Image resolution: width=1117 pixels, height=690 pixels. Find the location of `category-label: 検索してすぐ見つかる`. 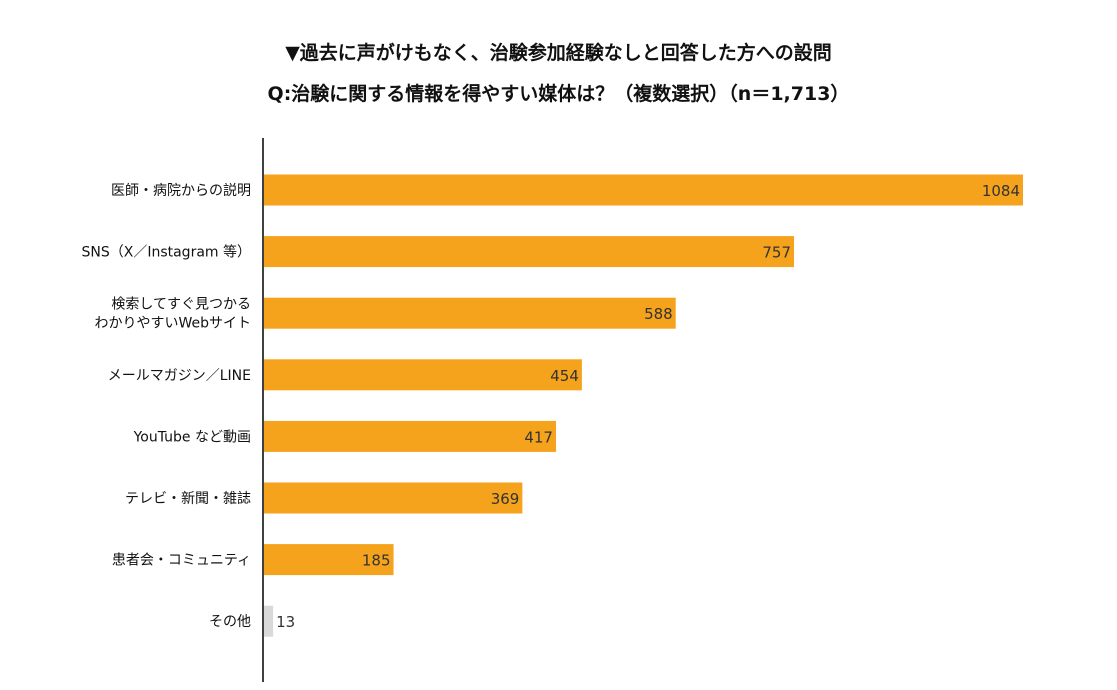

category-label: 検索してすぐ見つかる is located at coordinates (181, 304).